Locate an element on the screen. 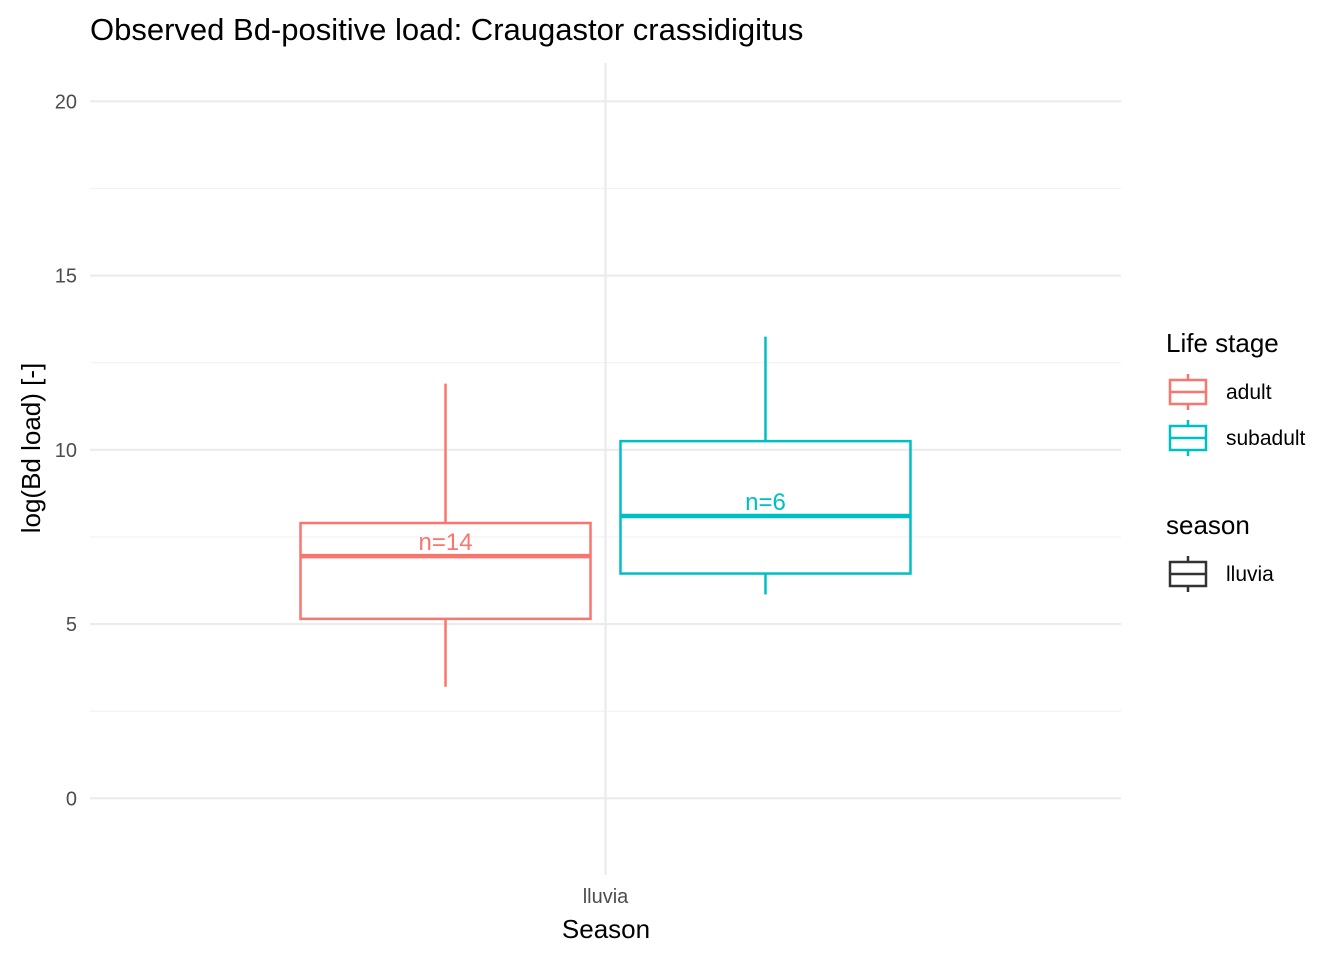 The width and height of the screenshot is (1344, 960). y-axis-title: log(Bd load) [-] is located at coordinates (31, 448).